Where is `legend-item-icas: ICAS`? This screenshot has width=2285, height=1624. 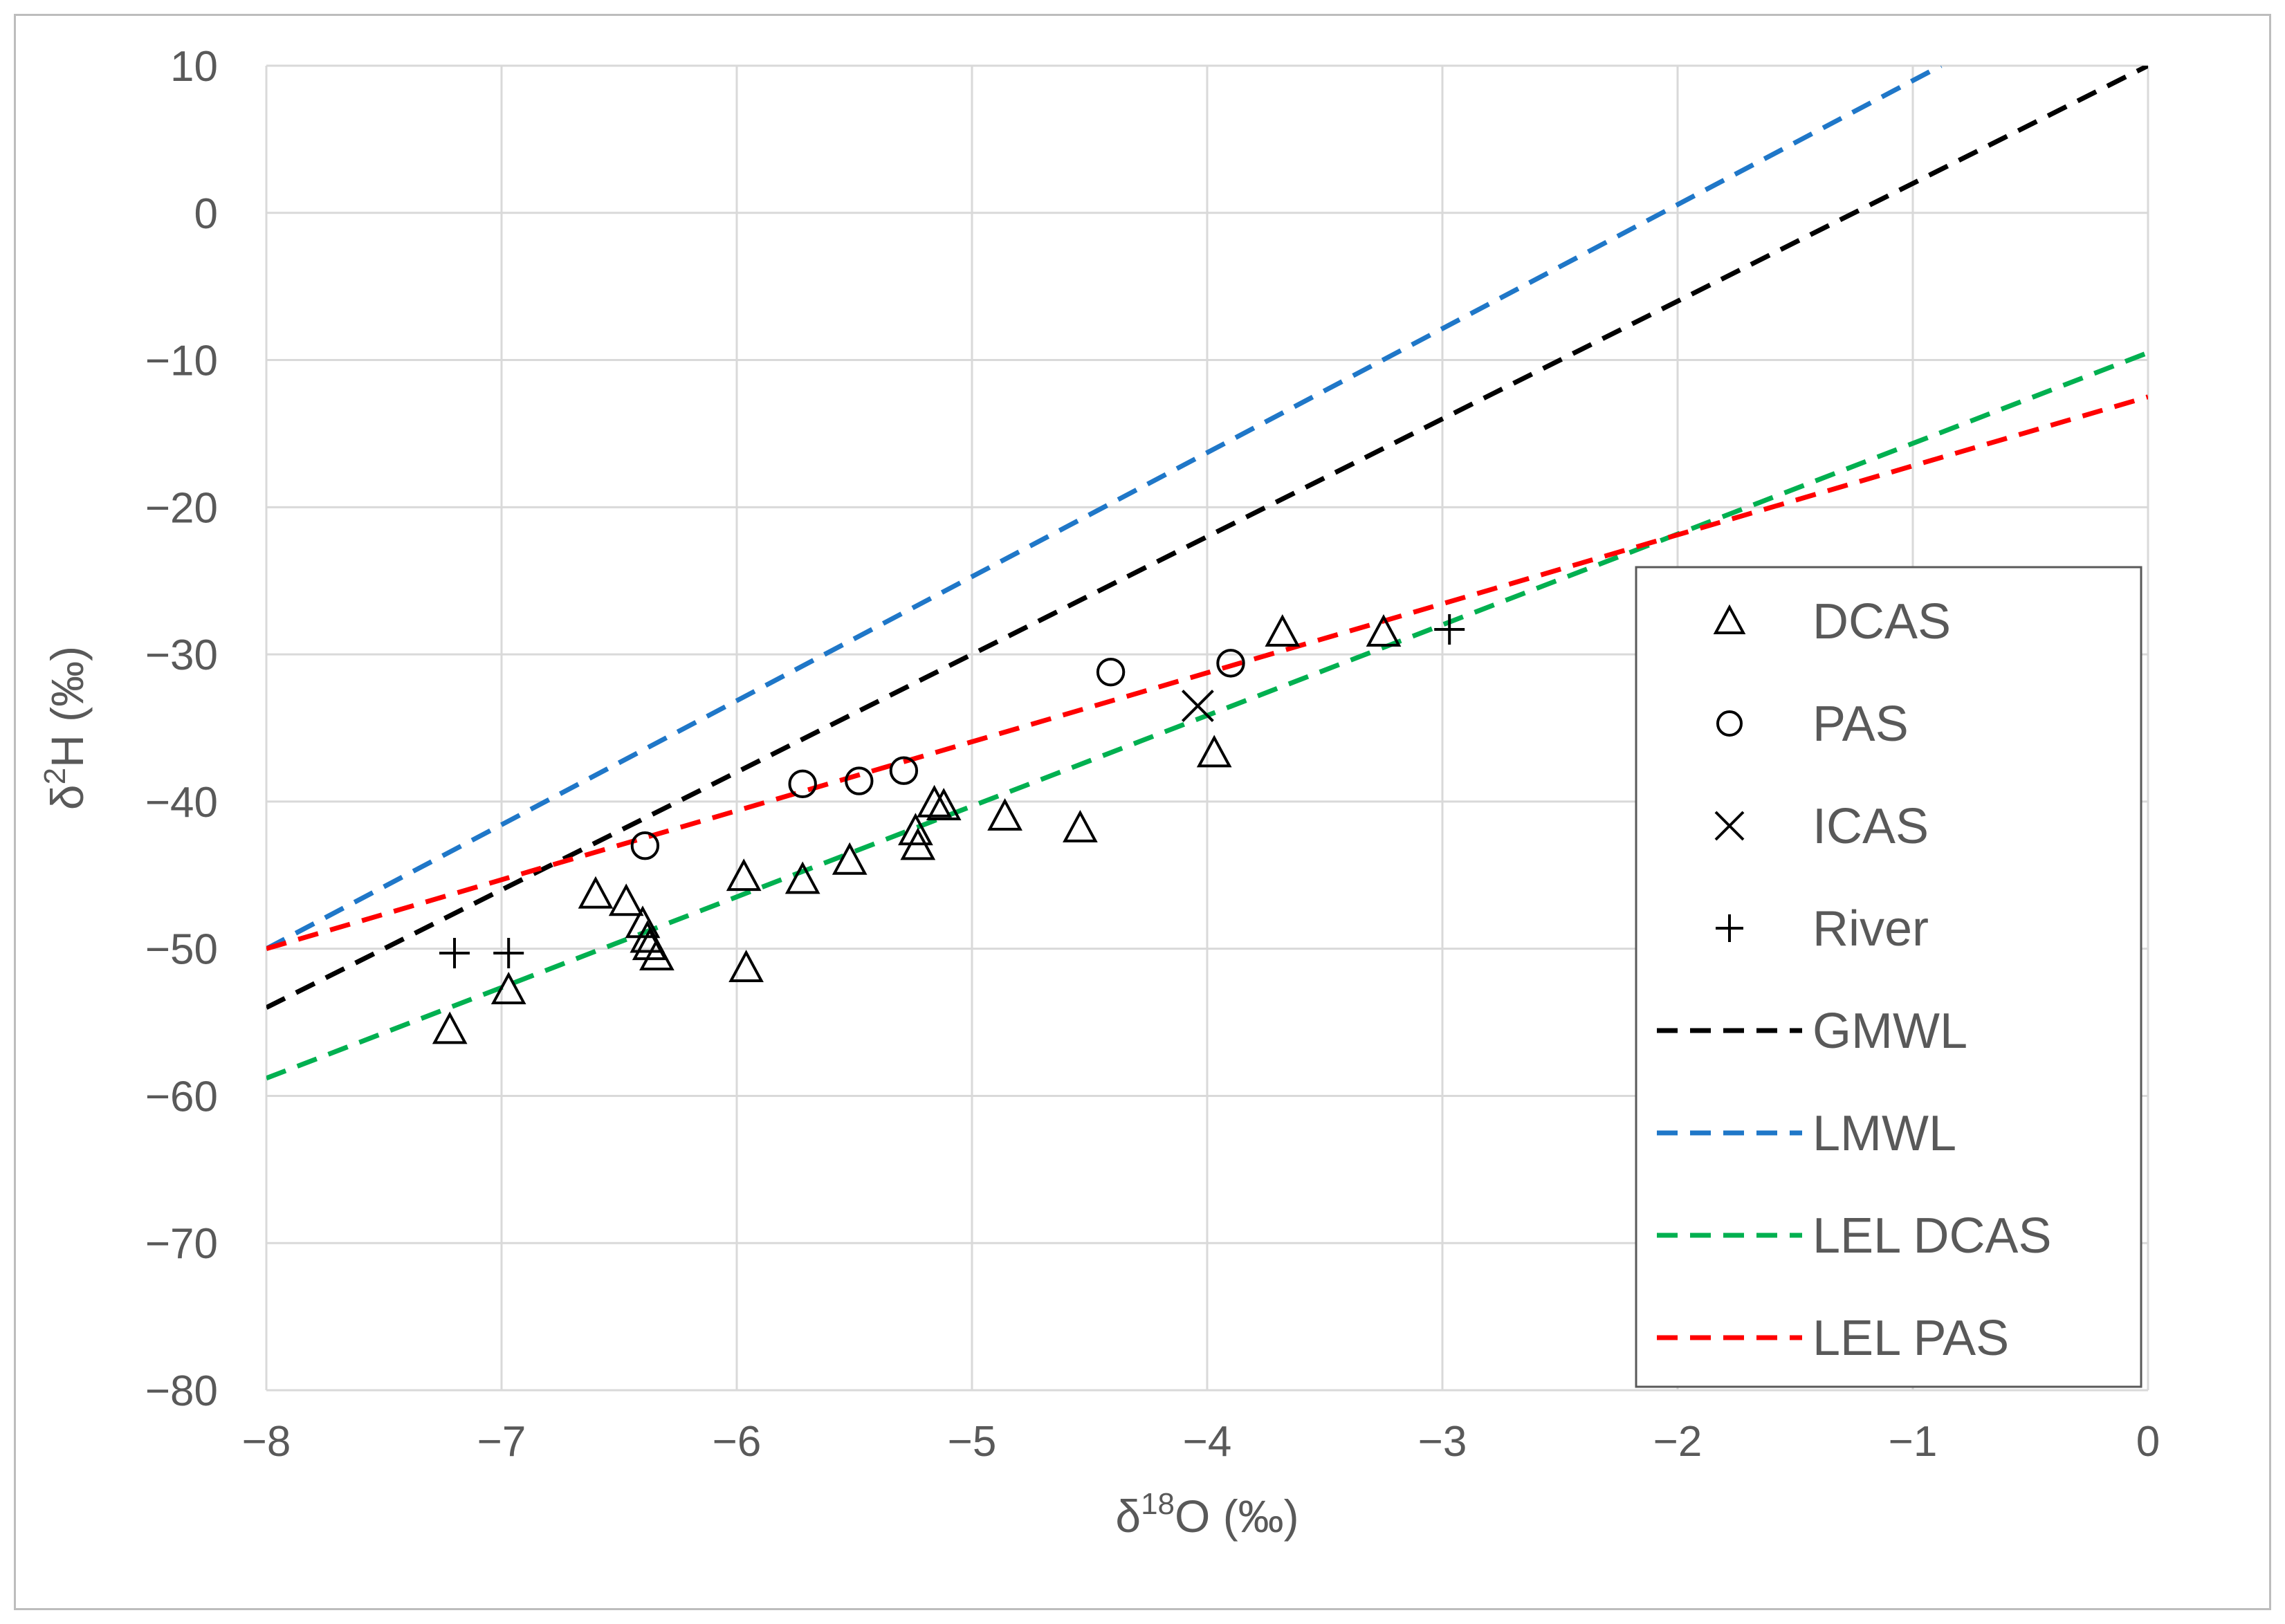
legend-item-icas: ICAS is located at coordinates (1821, 826).